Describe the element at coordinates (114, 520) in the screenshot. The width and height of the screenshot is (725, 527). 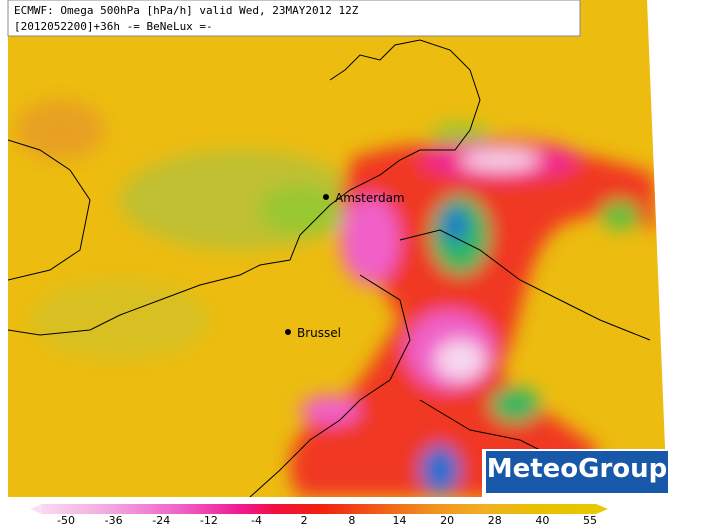
I see `colorbar-label: -36` at that location.